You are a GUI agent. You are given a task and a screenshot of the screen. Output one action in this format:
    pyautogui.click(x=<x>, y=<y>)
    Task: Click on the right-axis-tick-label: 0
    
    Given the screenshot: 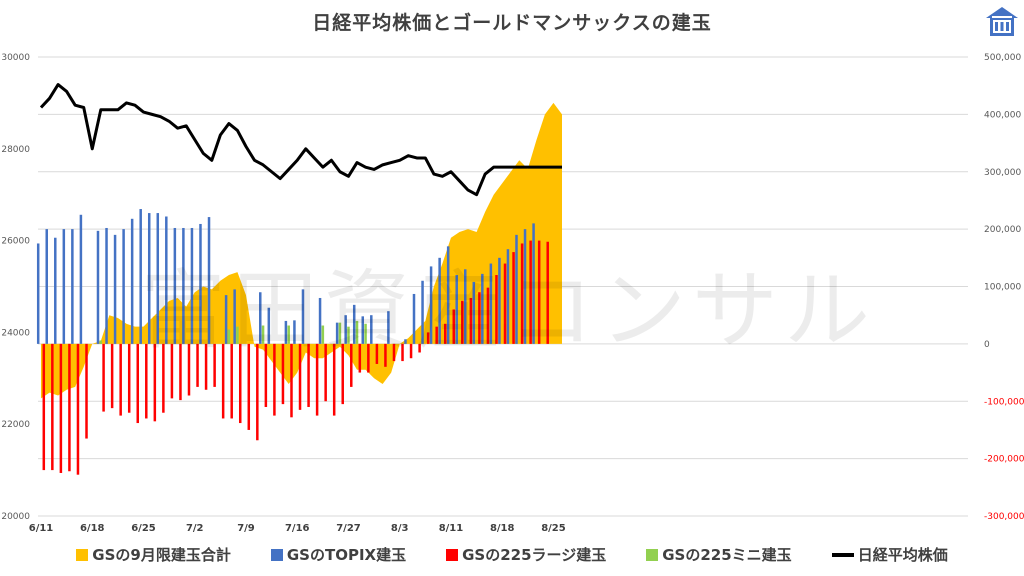 What is the action you would take?
    pyautogui.click(x=987, y=345)
    